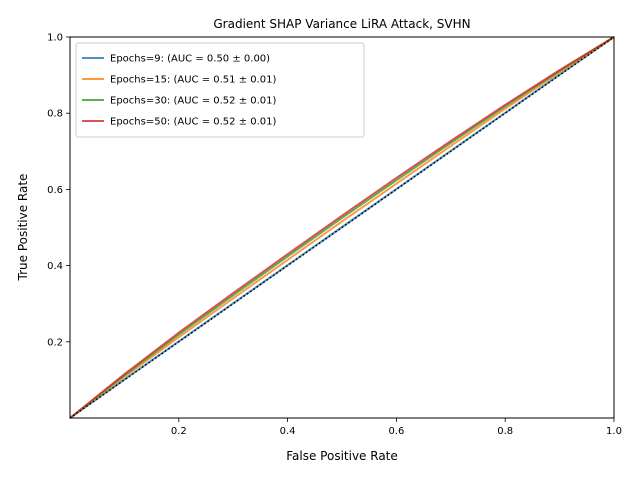 Image resolution: width=640 pixels, height=480 pixels. What do you see at coordinates (396, 431) in the screenshot?
I see `x-tick-label: 0.6` at bounding box center [396, 431].